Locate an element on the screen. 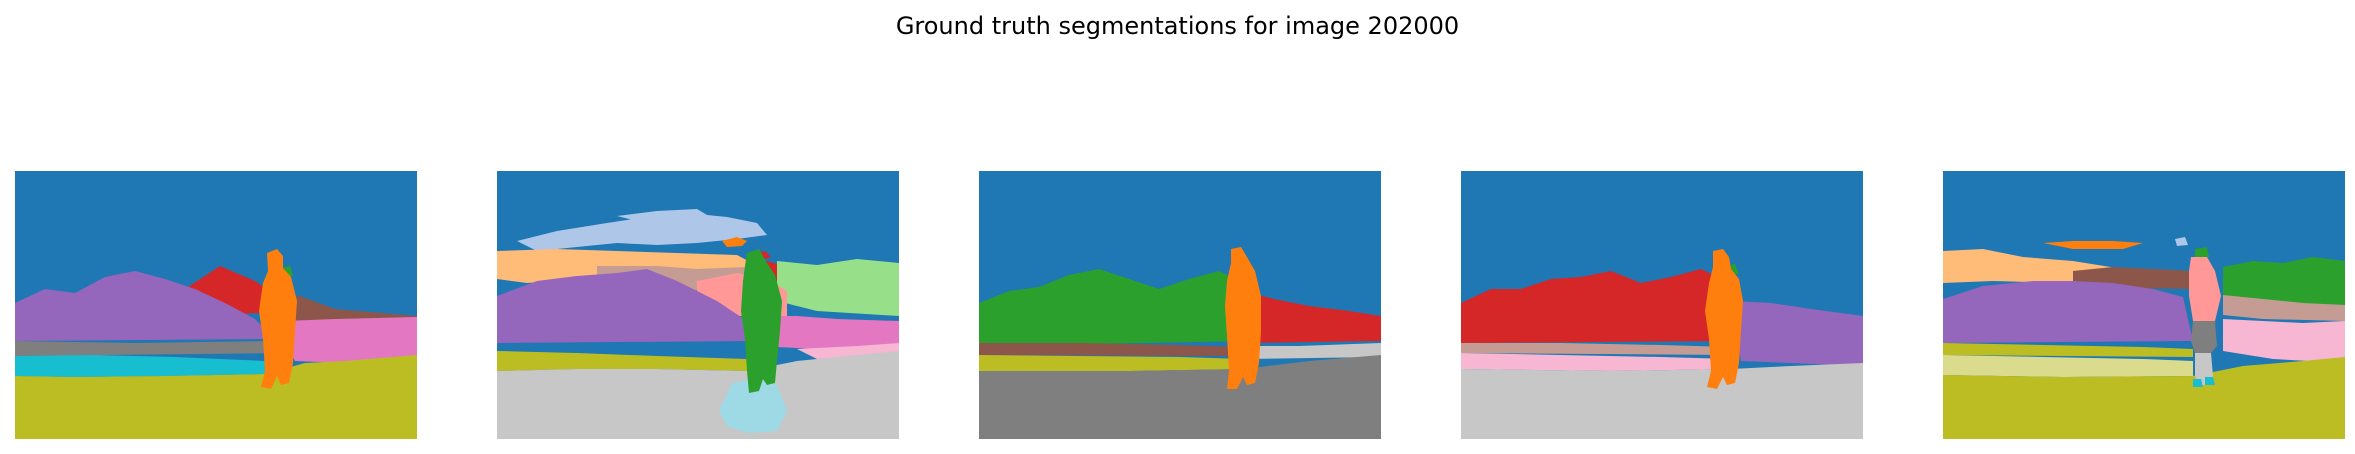 This screenshot has width=2355, height=454. segment-gray-band is located at coordinates (150, 348).